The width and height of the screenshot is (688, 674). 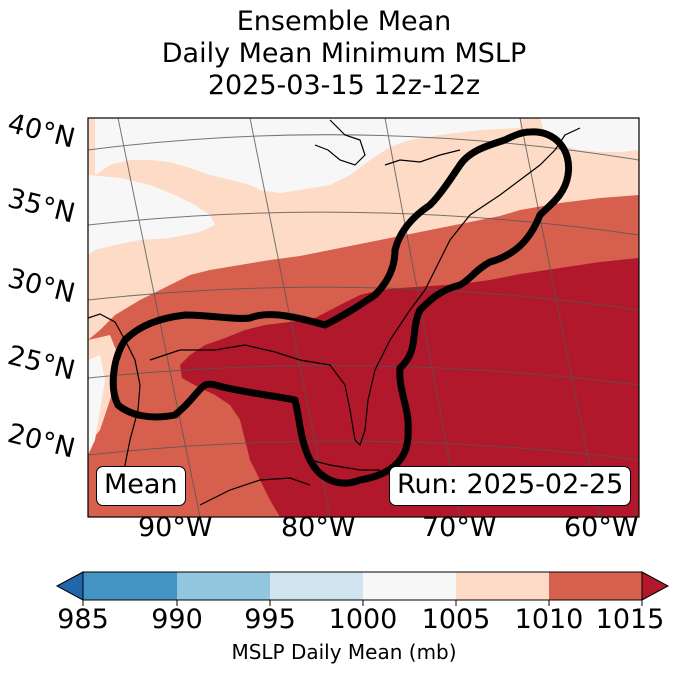 What do you see at coordinates (318, 527) in the screenshot?
I see `lon-label-80w: 80°W` at bounding box center [318, 527].